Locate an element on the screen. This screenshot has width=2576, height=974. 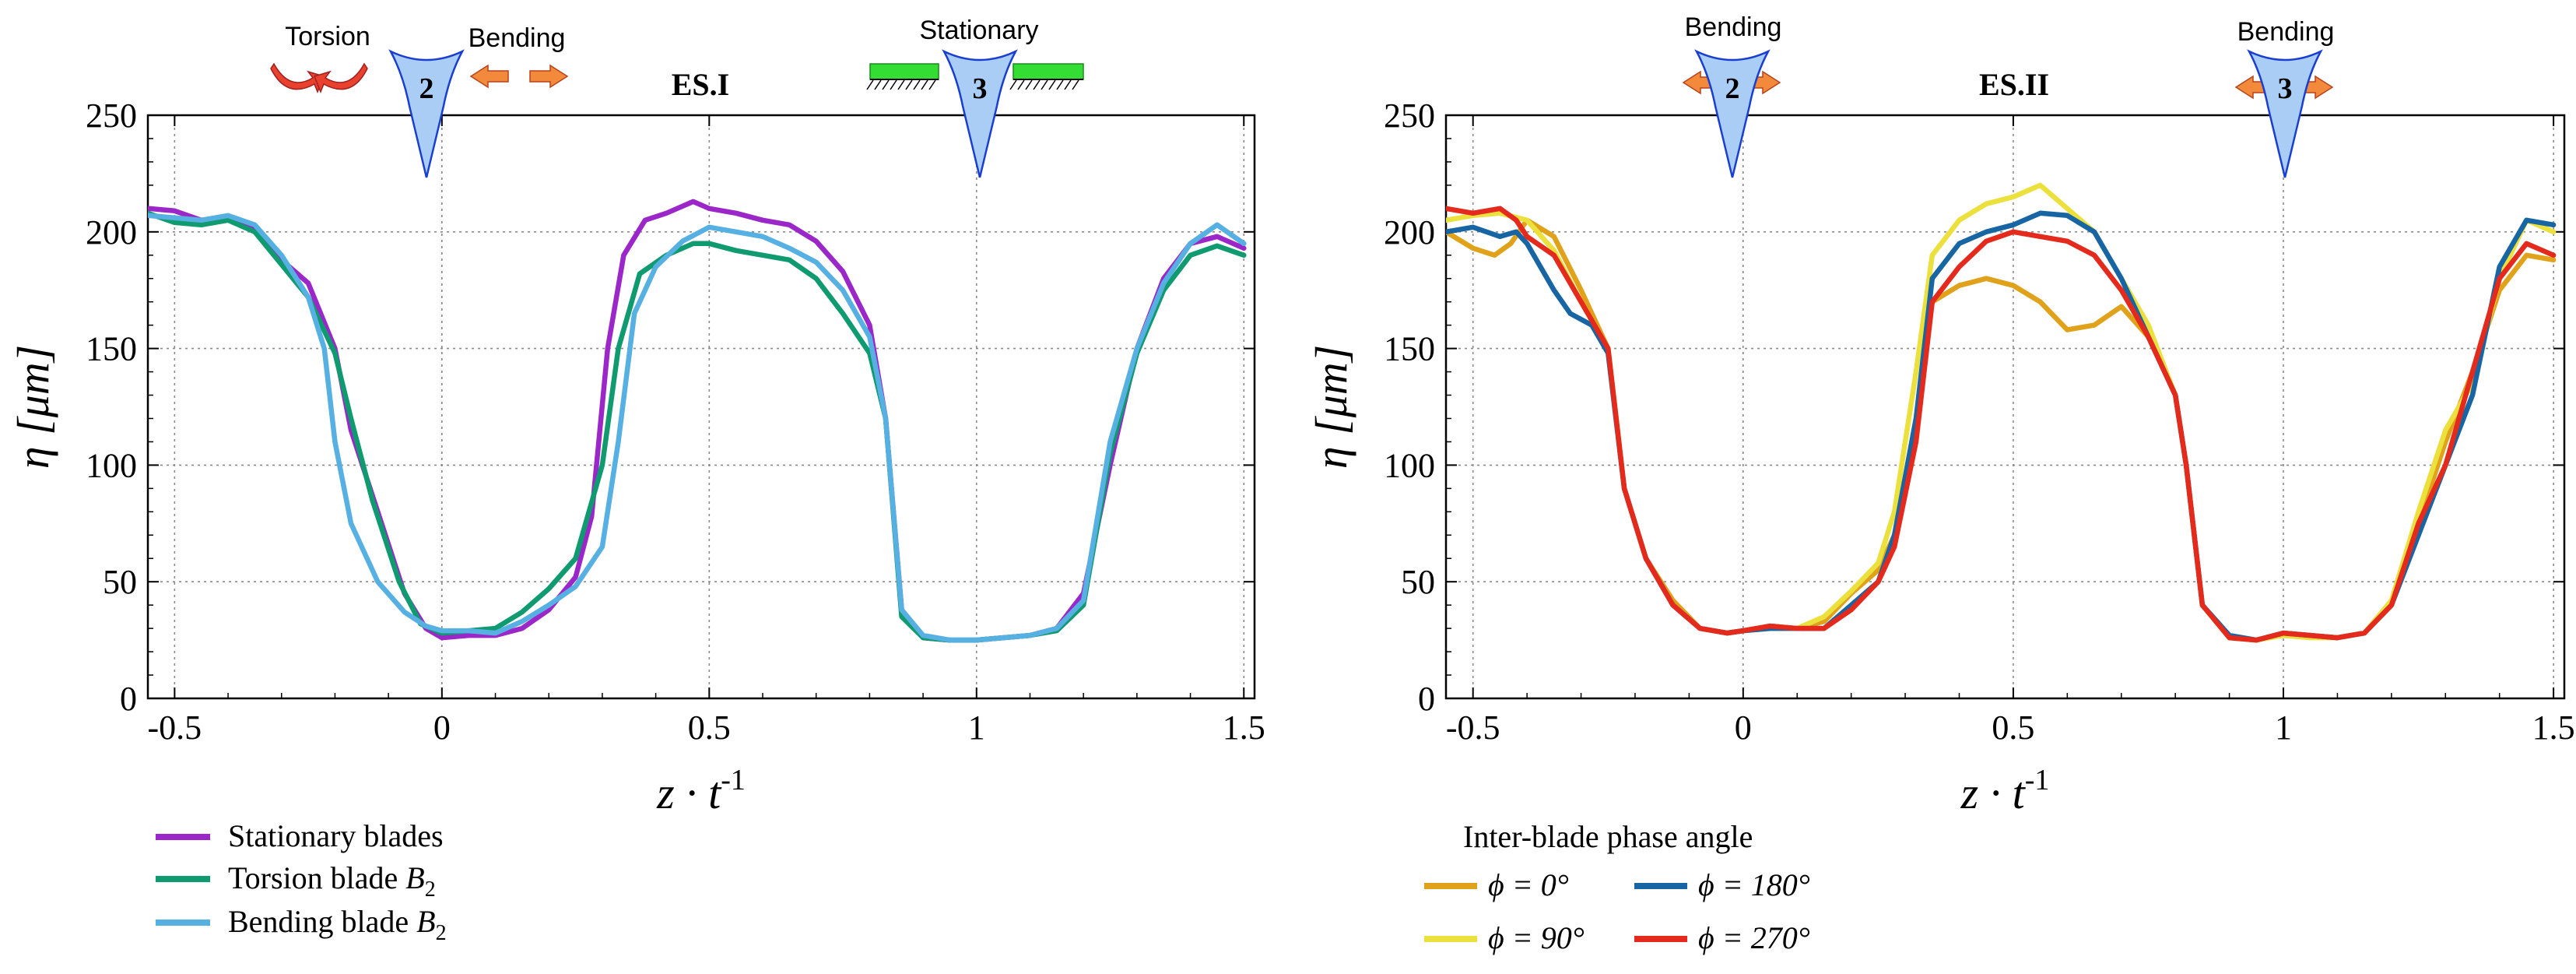
torsion-label: Torsion is located at coordinates (328, 36).